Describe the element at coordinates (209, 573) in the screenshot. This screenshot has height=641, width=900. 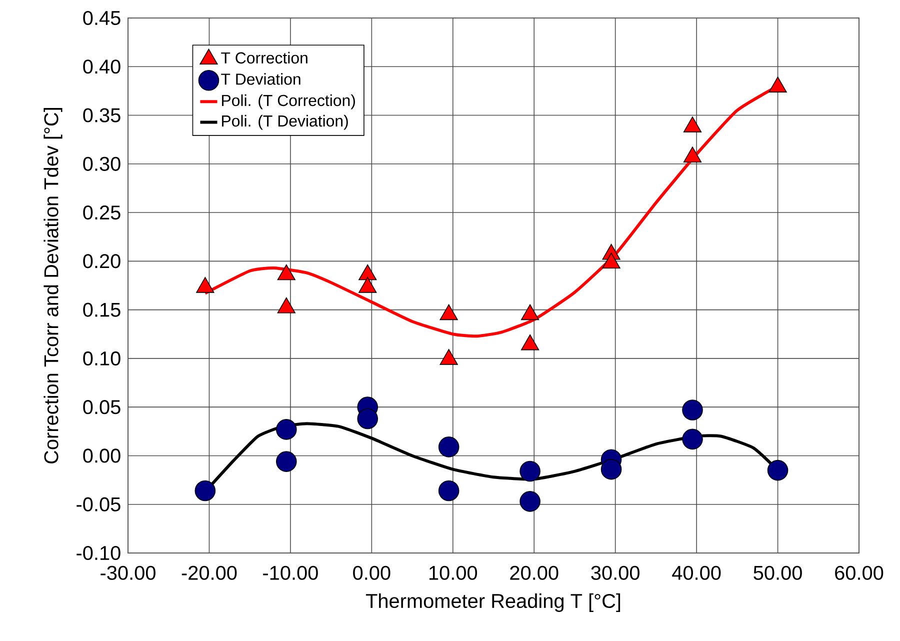
I see `x-tick-label: -20.00` at that location.